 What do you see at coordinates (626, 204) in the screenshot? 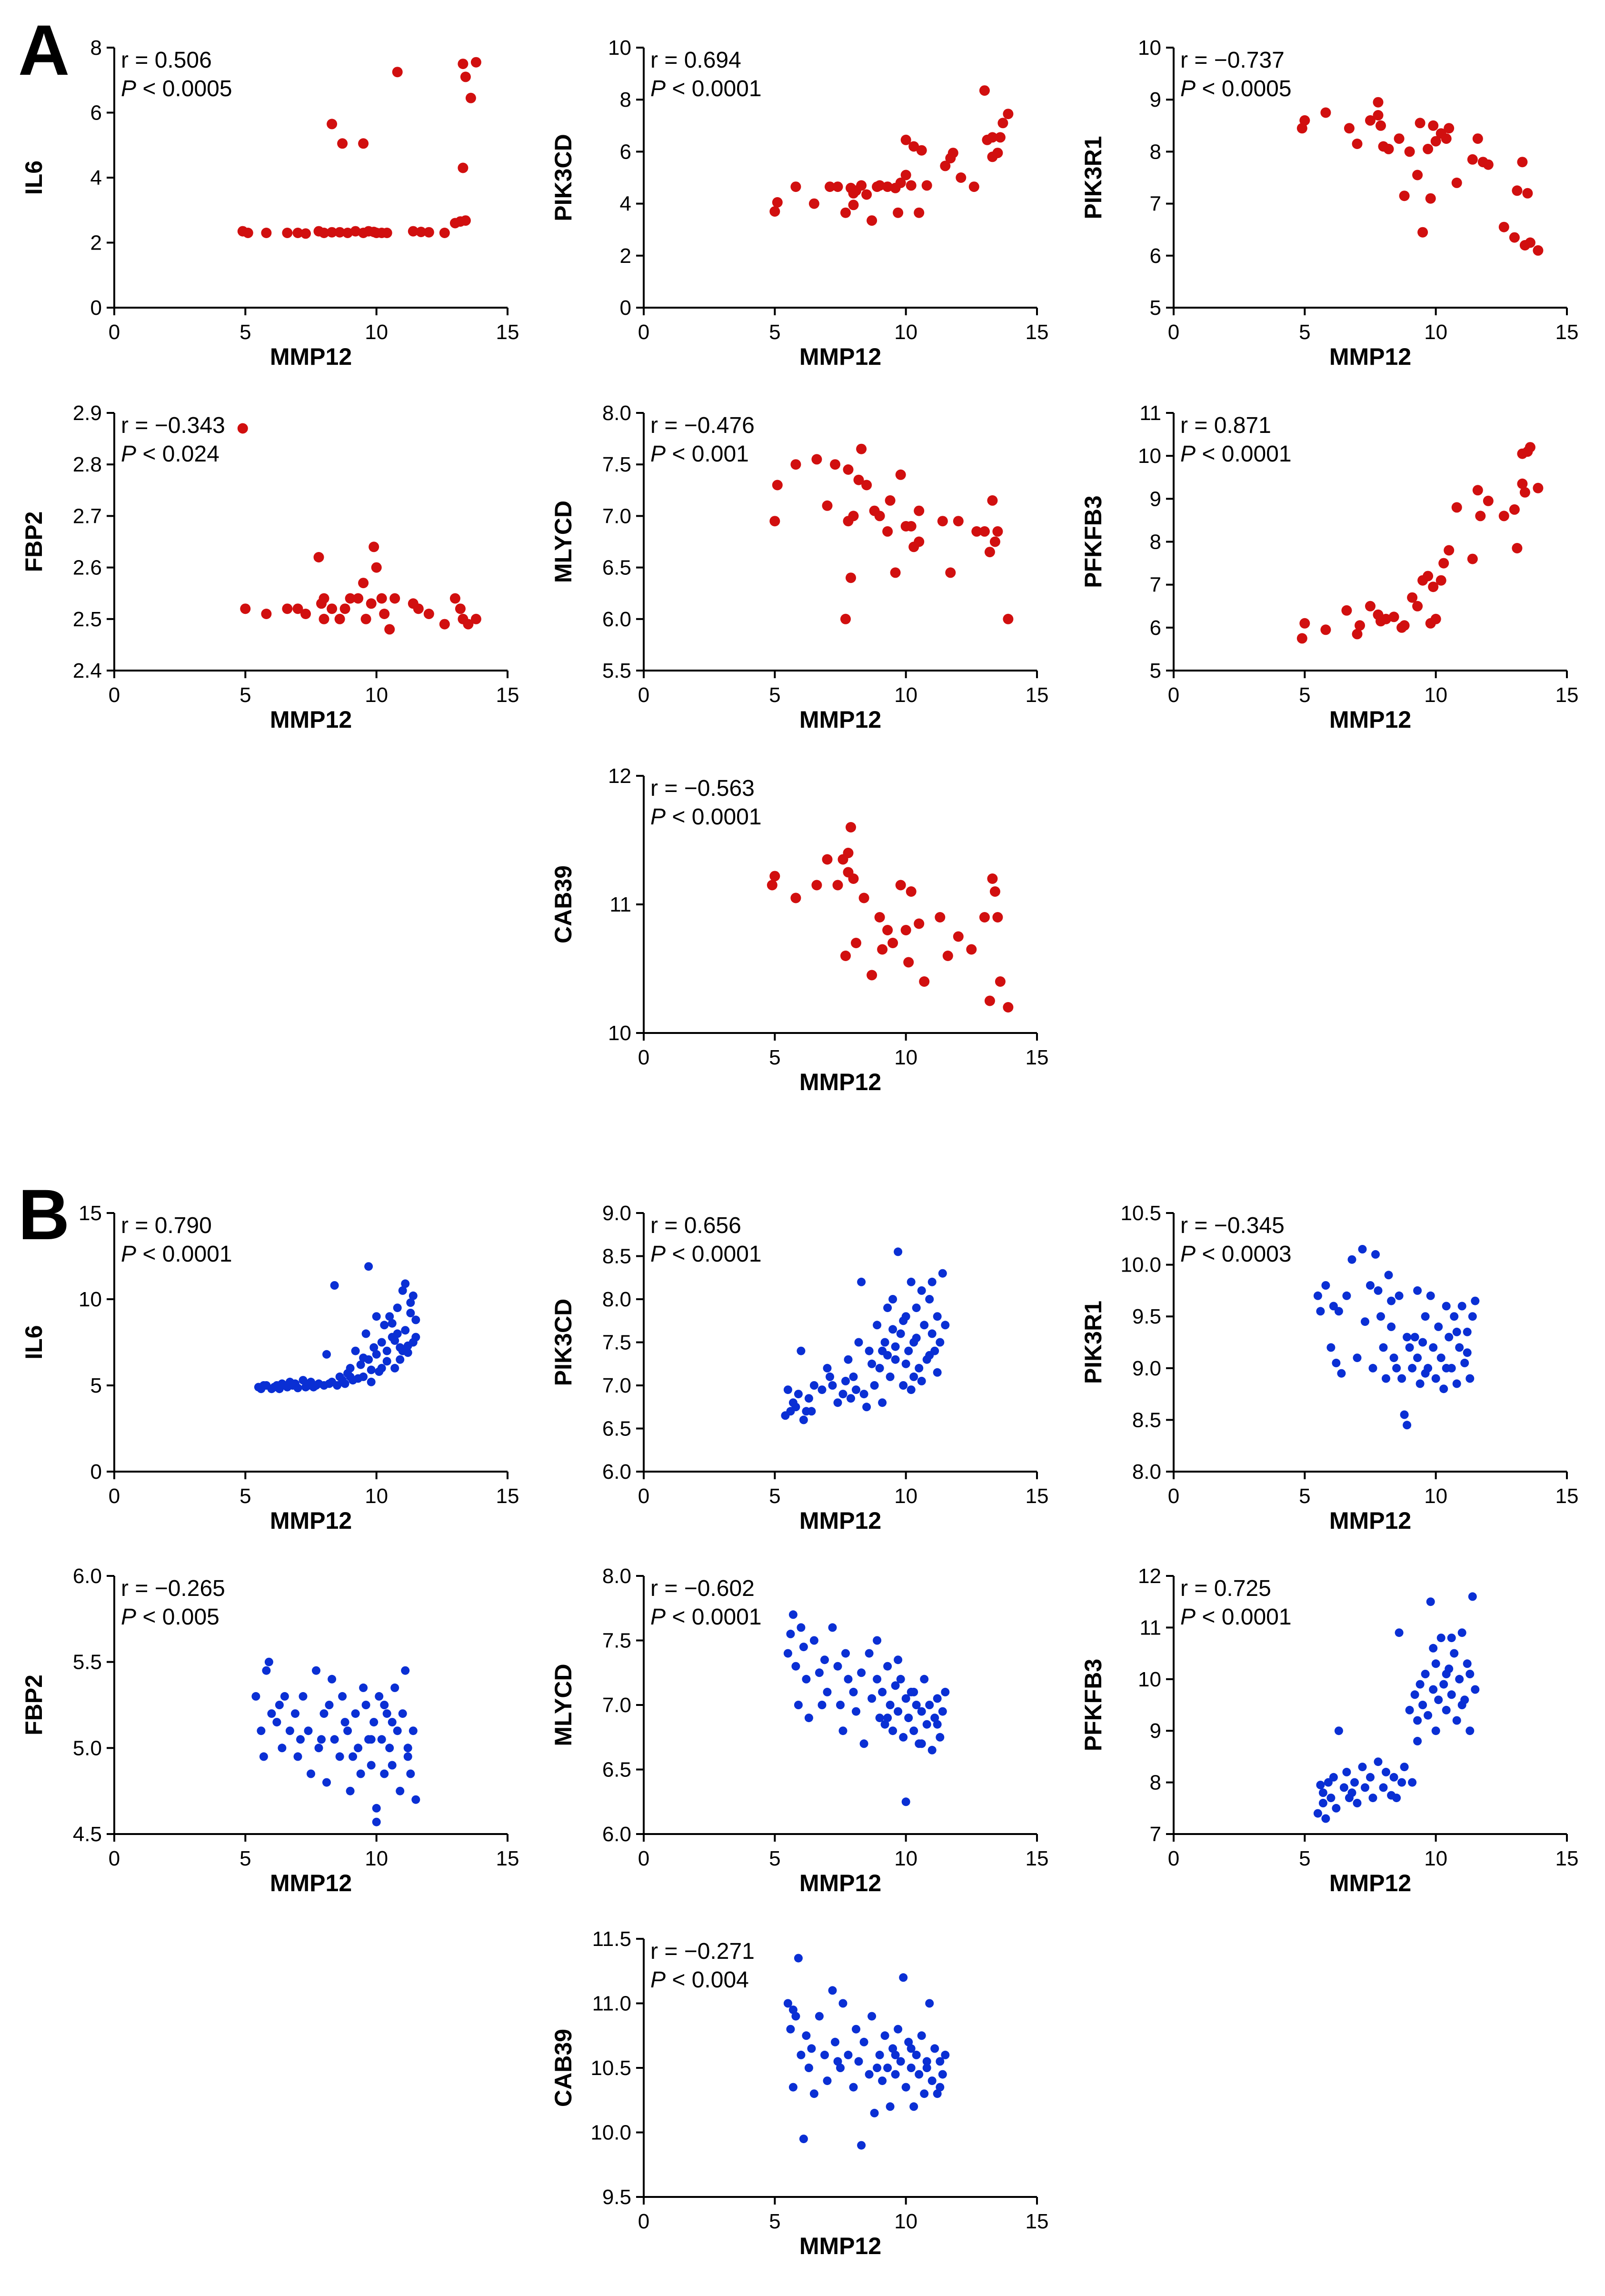
I see `y-tick-label: 4` at bounding box center [626, 204].